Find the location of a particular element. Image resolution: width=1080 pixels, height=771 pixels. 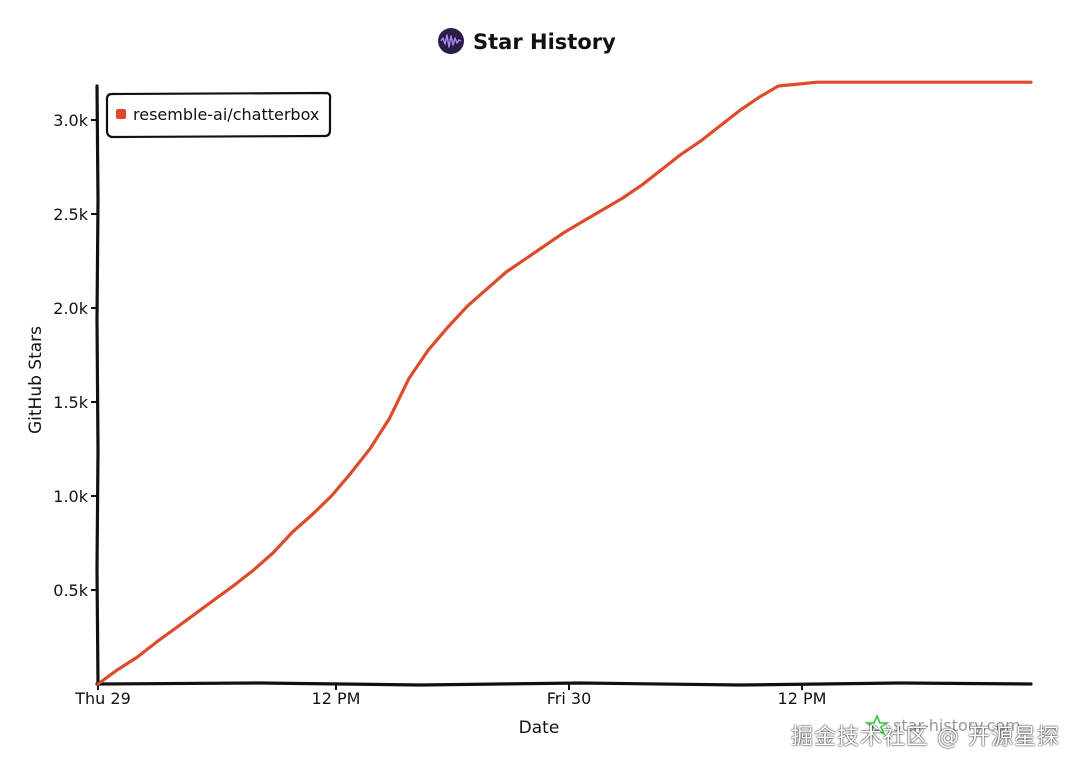

y-tick-label: 3.0k is located at coordinates (70, 120).